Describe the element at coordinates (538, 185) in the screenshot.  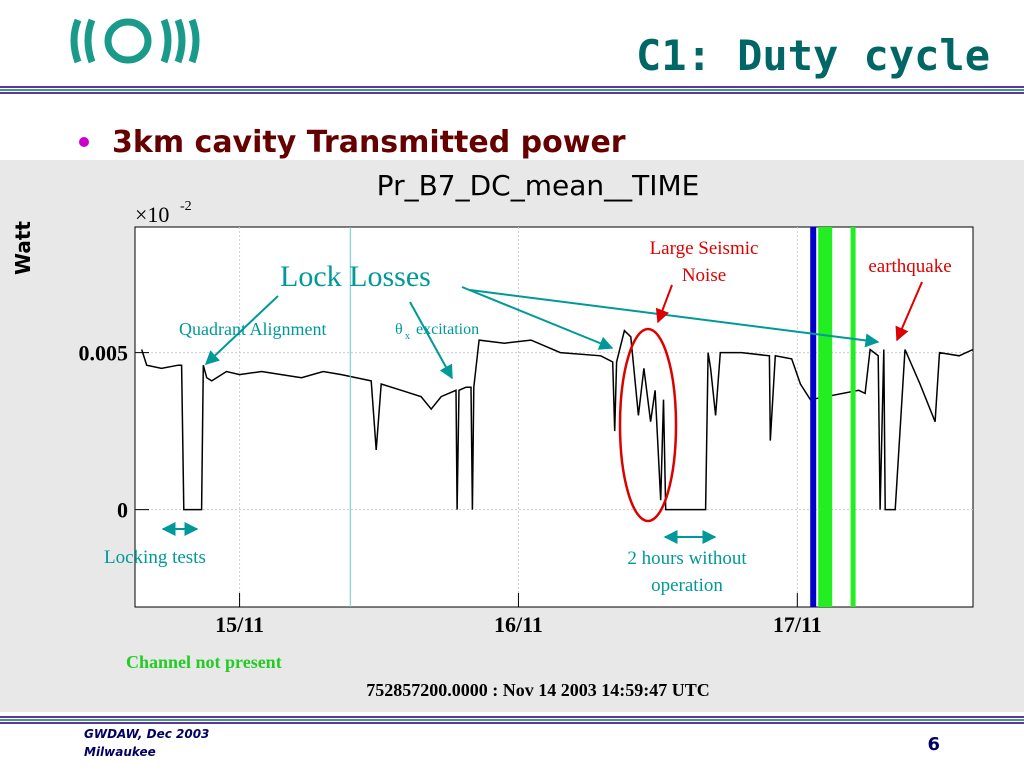
I see `chart-title: Pr_B7_DC_mean__TIME` at that location.